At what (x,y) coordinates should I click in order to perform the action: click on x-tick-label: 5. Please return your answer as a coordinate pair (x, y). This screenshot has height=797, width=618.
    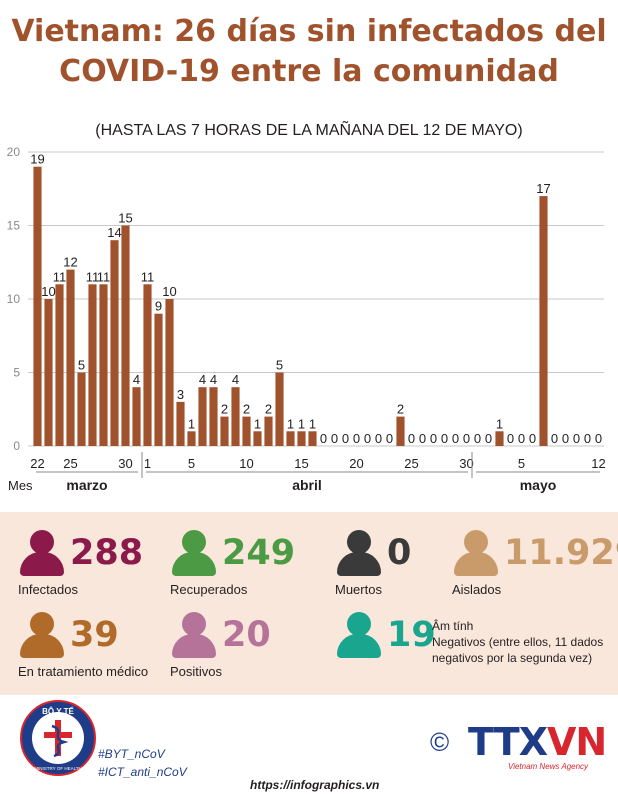
    Looking at the image, I should click on (191, 463).